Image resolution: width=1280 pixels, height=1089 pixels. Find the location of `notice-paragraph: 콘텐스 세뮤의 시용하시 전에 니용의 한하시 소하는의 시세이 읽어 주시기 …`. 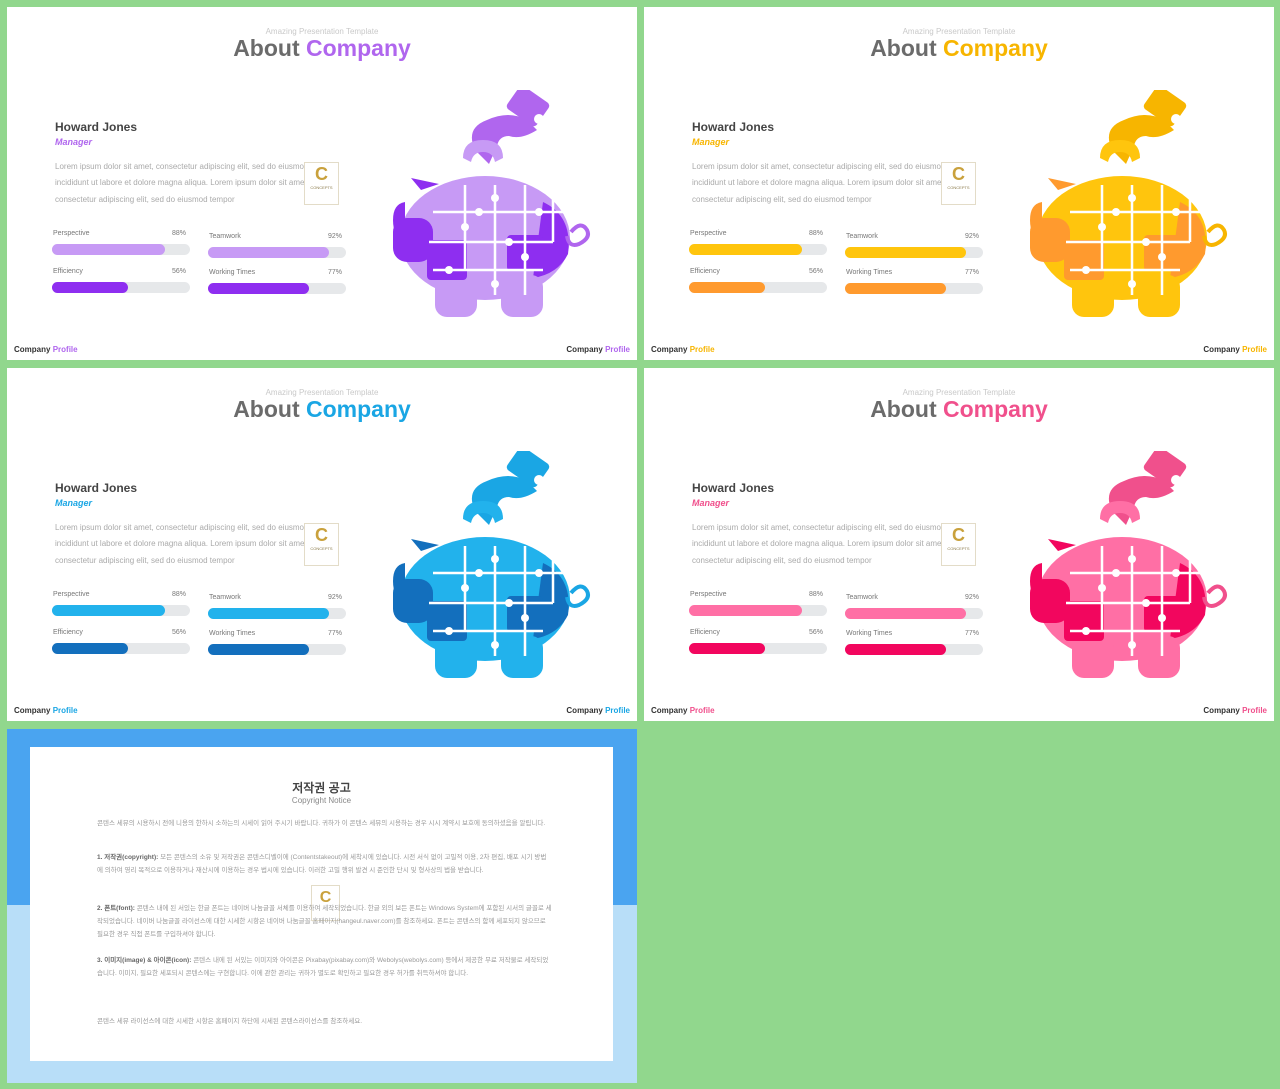

notice-paragraph: 콘텐스 세뮤의 시용하시 전에 니용의 한하시 소하는의 시세이 읽어 주시기 … is located at coordinates (321, 823).